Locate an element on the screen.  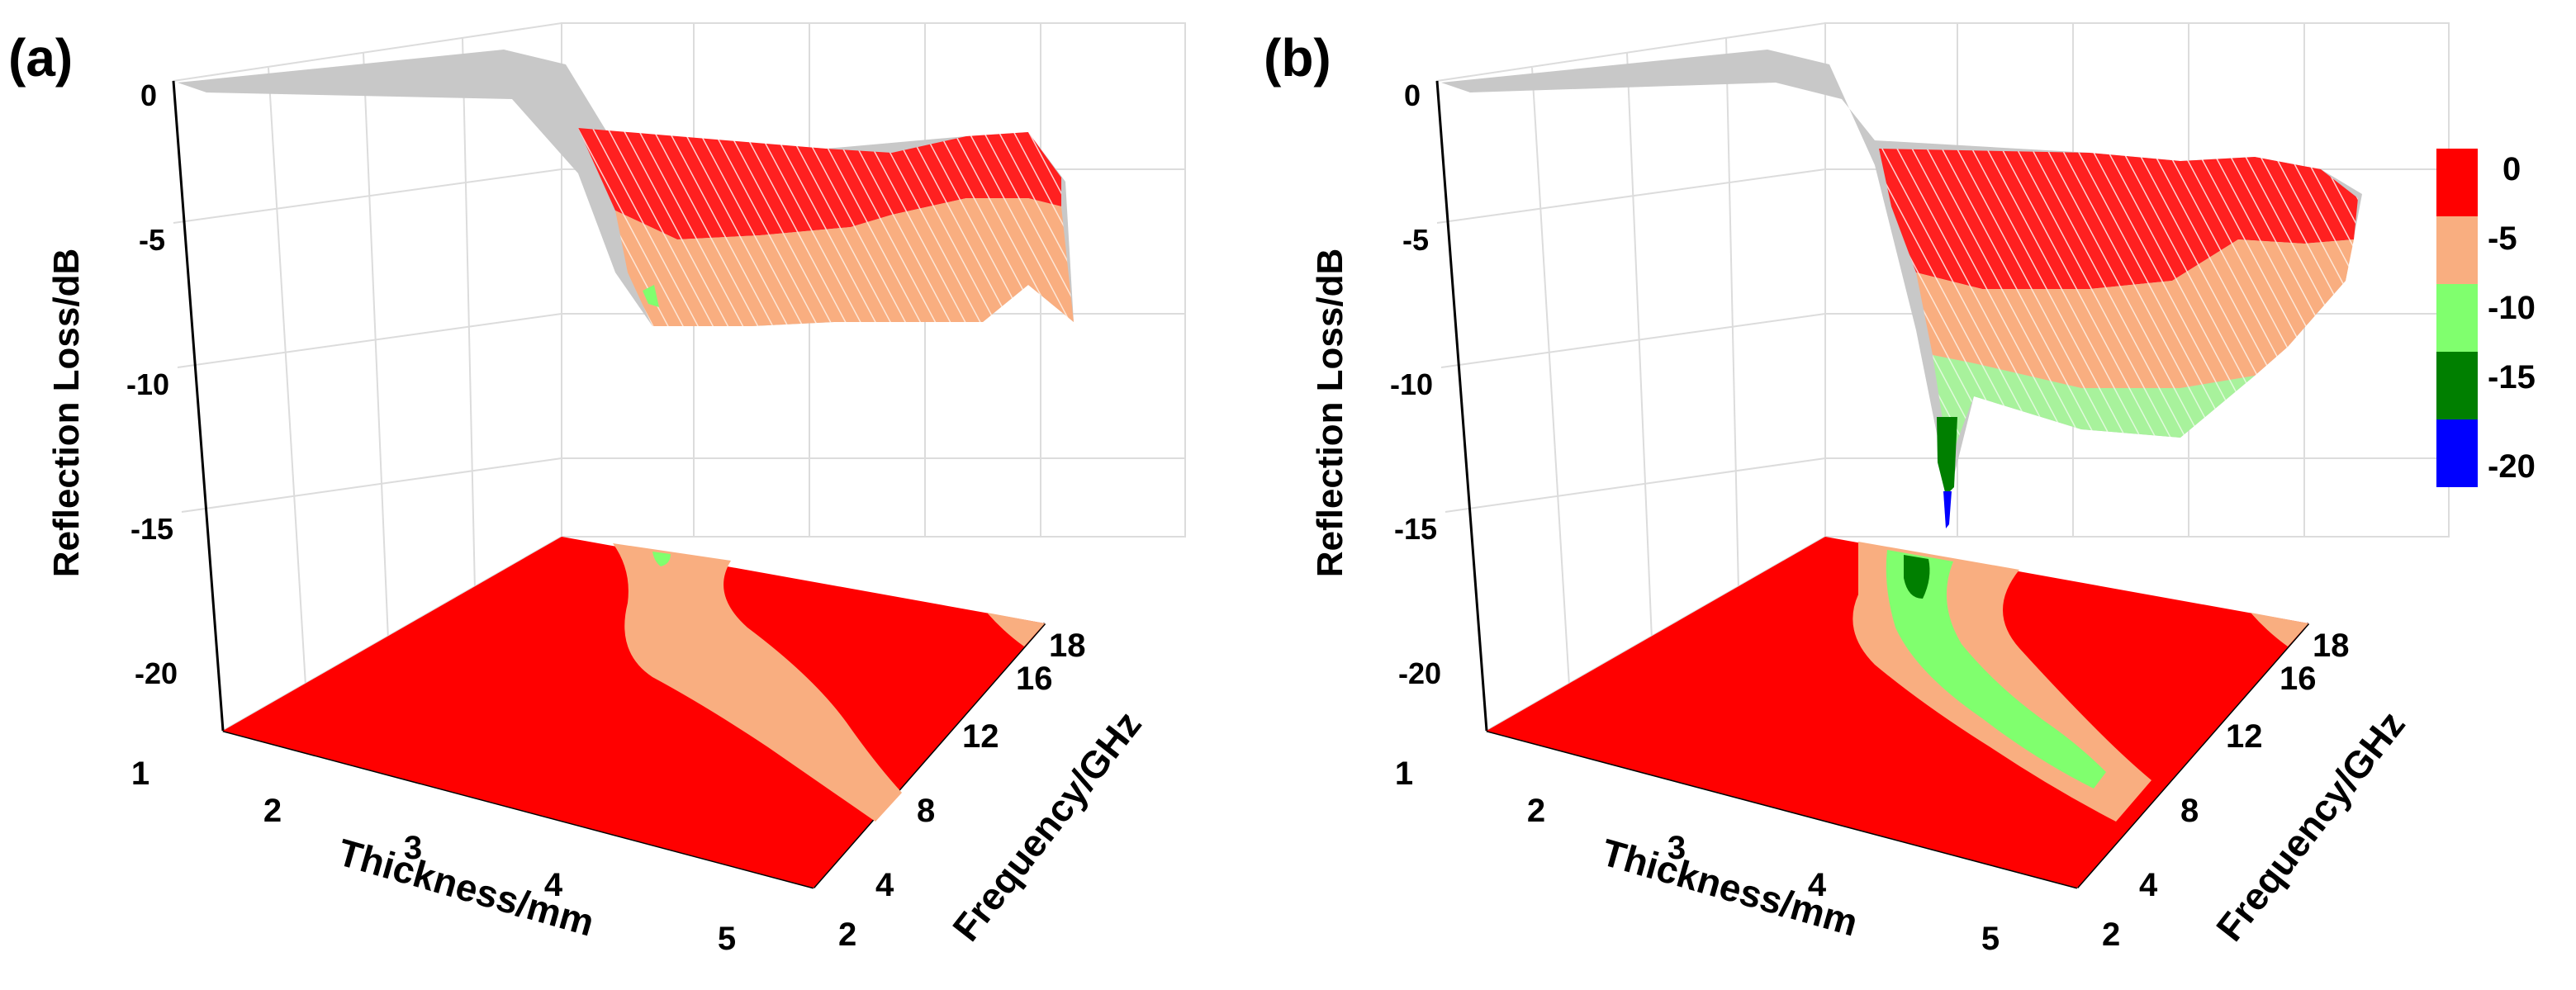
panel-b-z-tick: -20 is located at coordinates (1419, 673).